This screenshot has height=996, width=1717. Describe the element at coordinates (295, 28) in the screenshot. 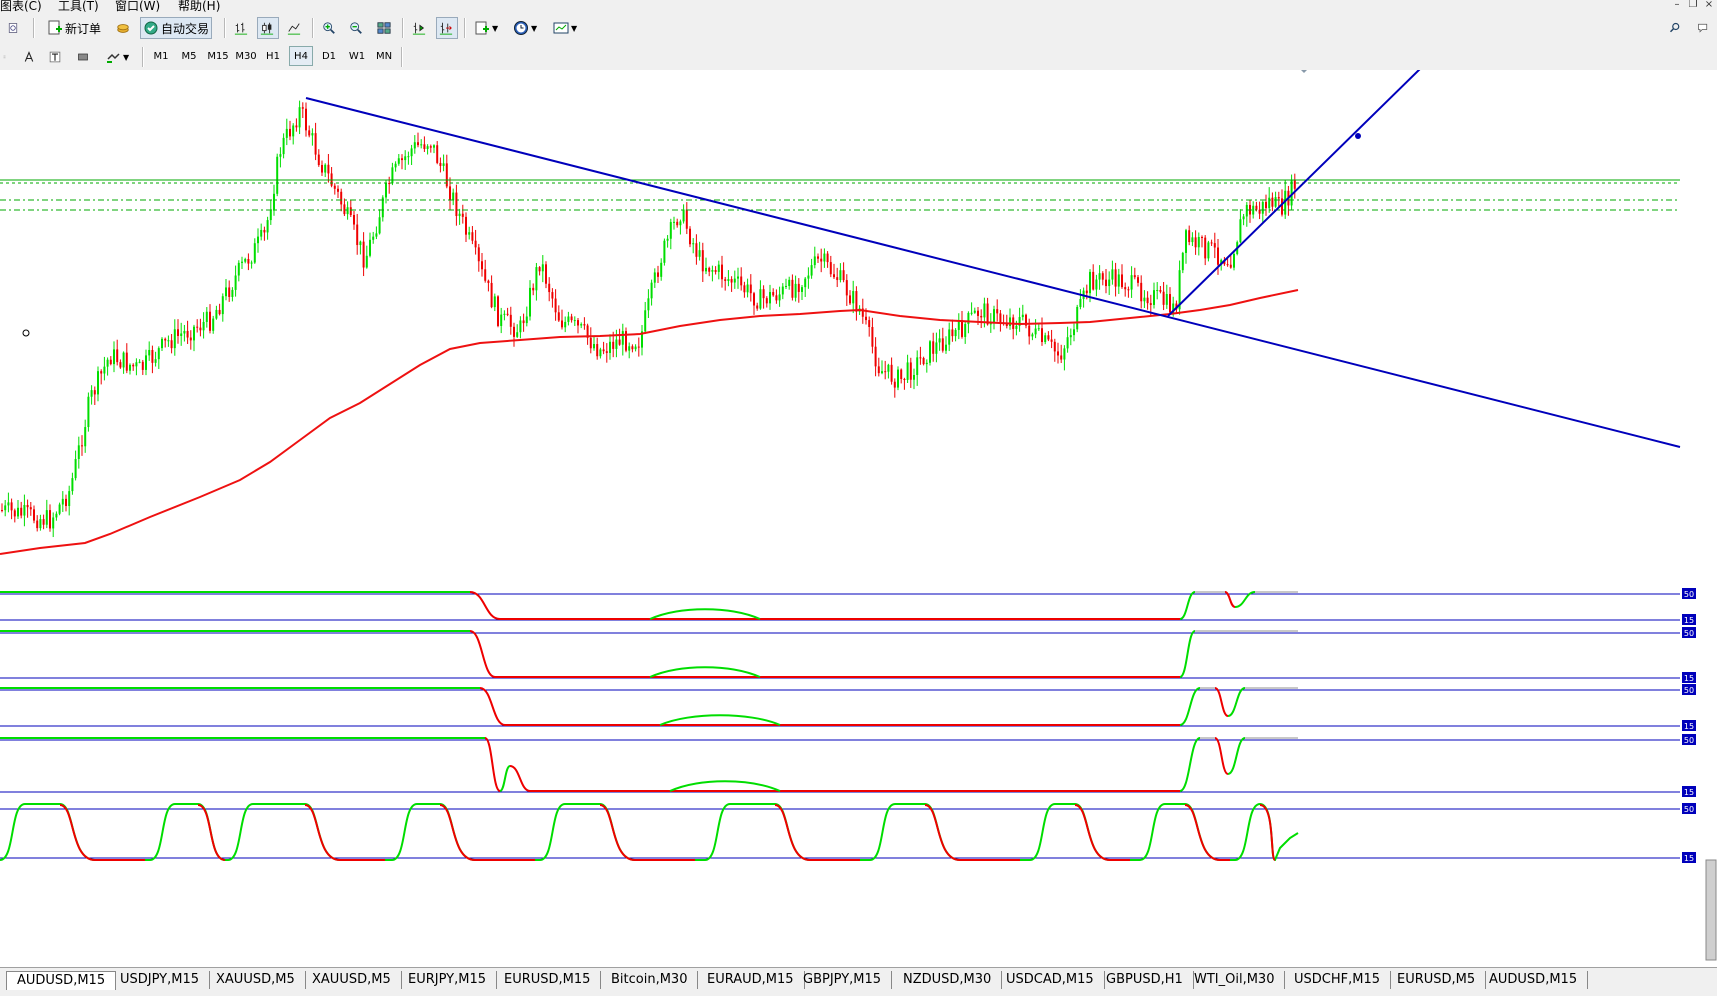

I see `line-chart-button` at that location.